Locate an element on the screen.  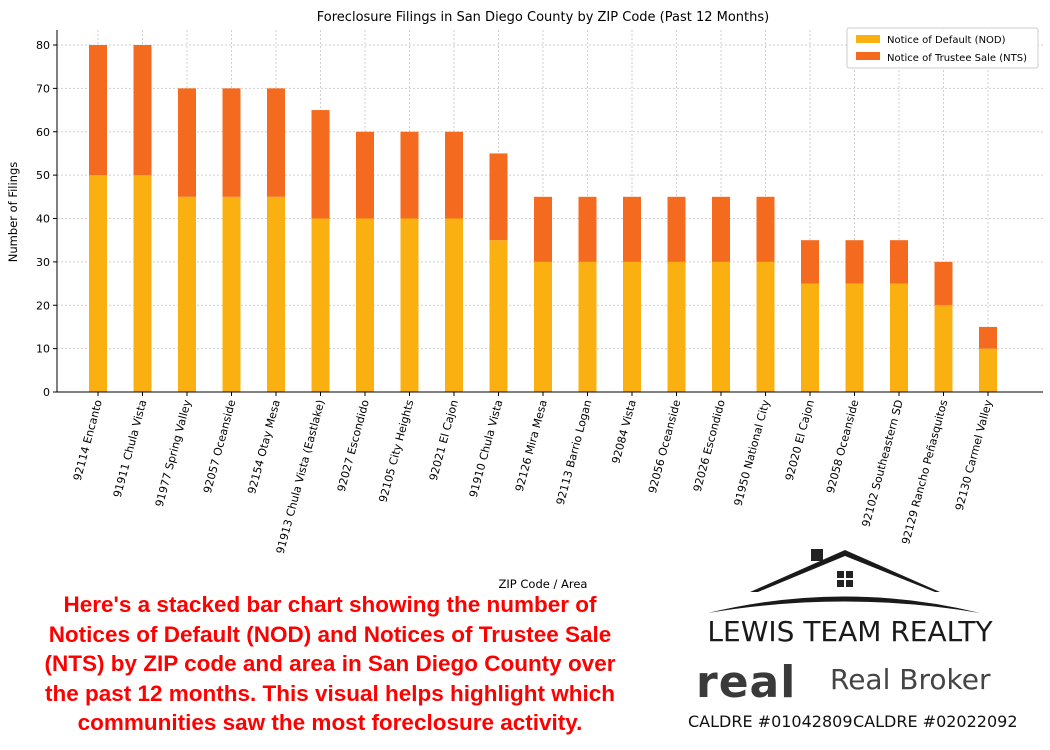
y-tick-label: 70 is located at coordinates (43, 88).